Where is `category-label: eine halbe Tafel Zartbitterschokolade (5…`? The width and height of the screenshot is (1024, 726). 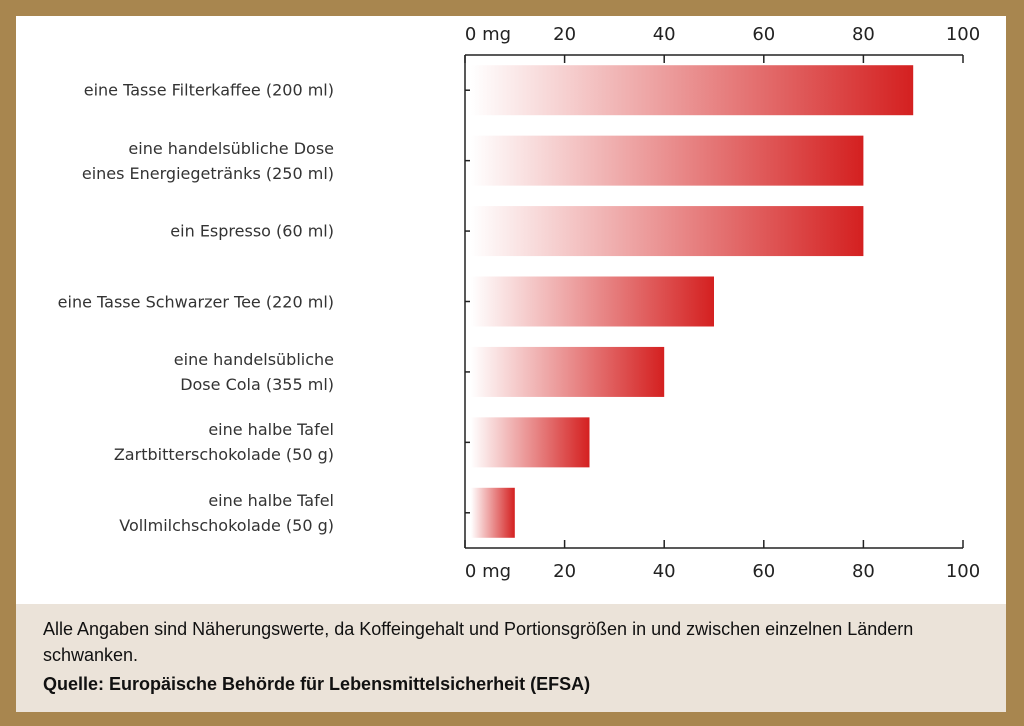
category-label: eine halbe Tafel Zartbitterschokolade (5… is located at coordinates (223, 442).